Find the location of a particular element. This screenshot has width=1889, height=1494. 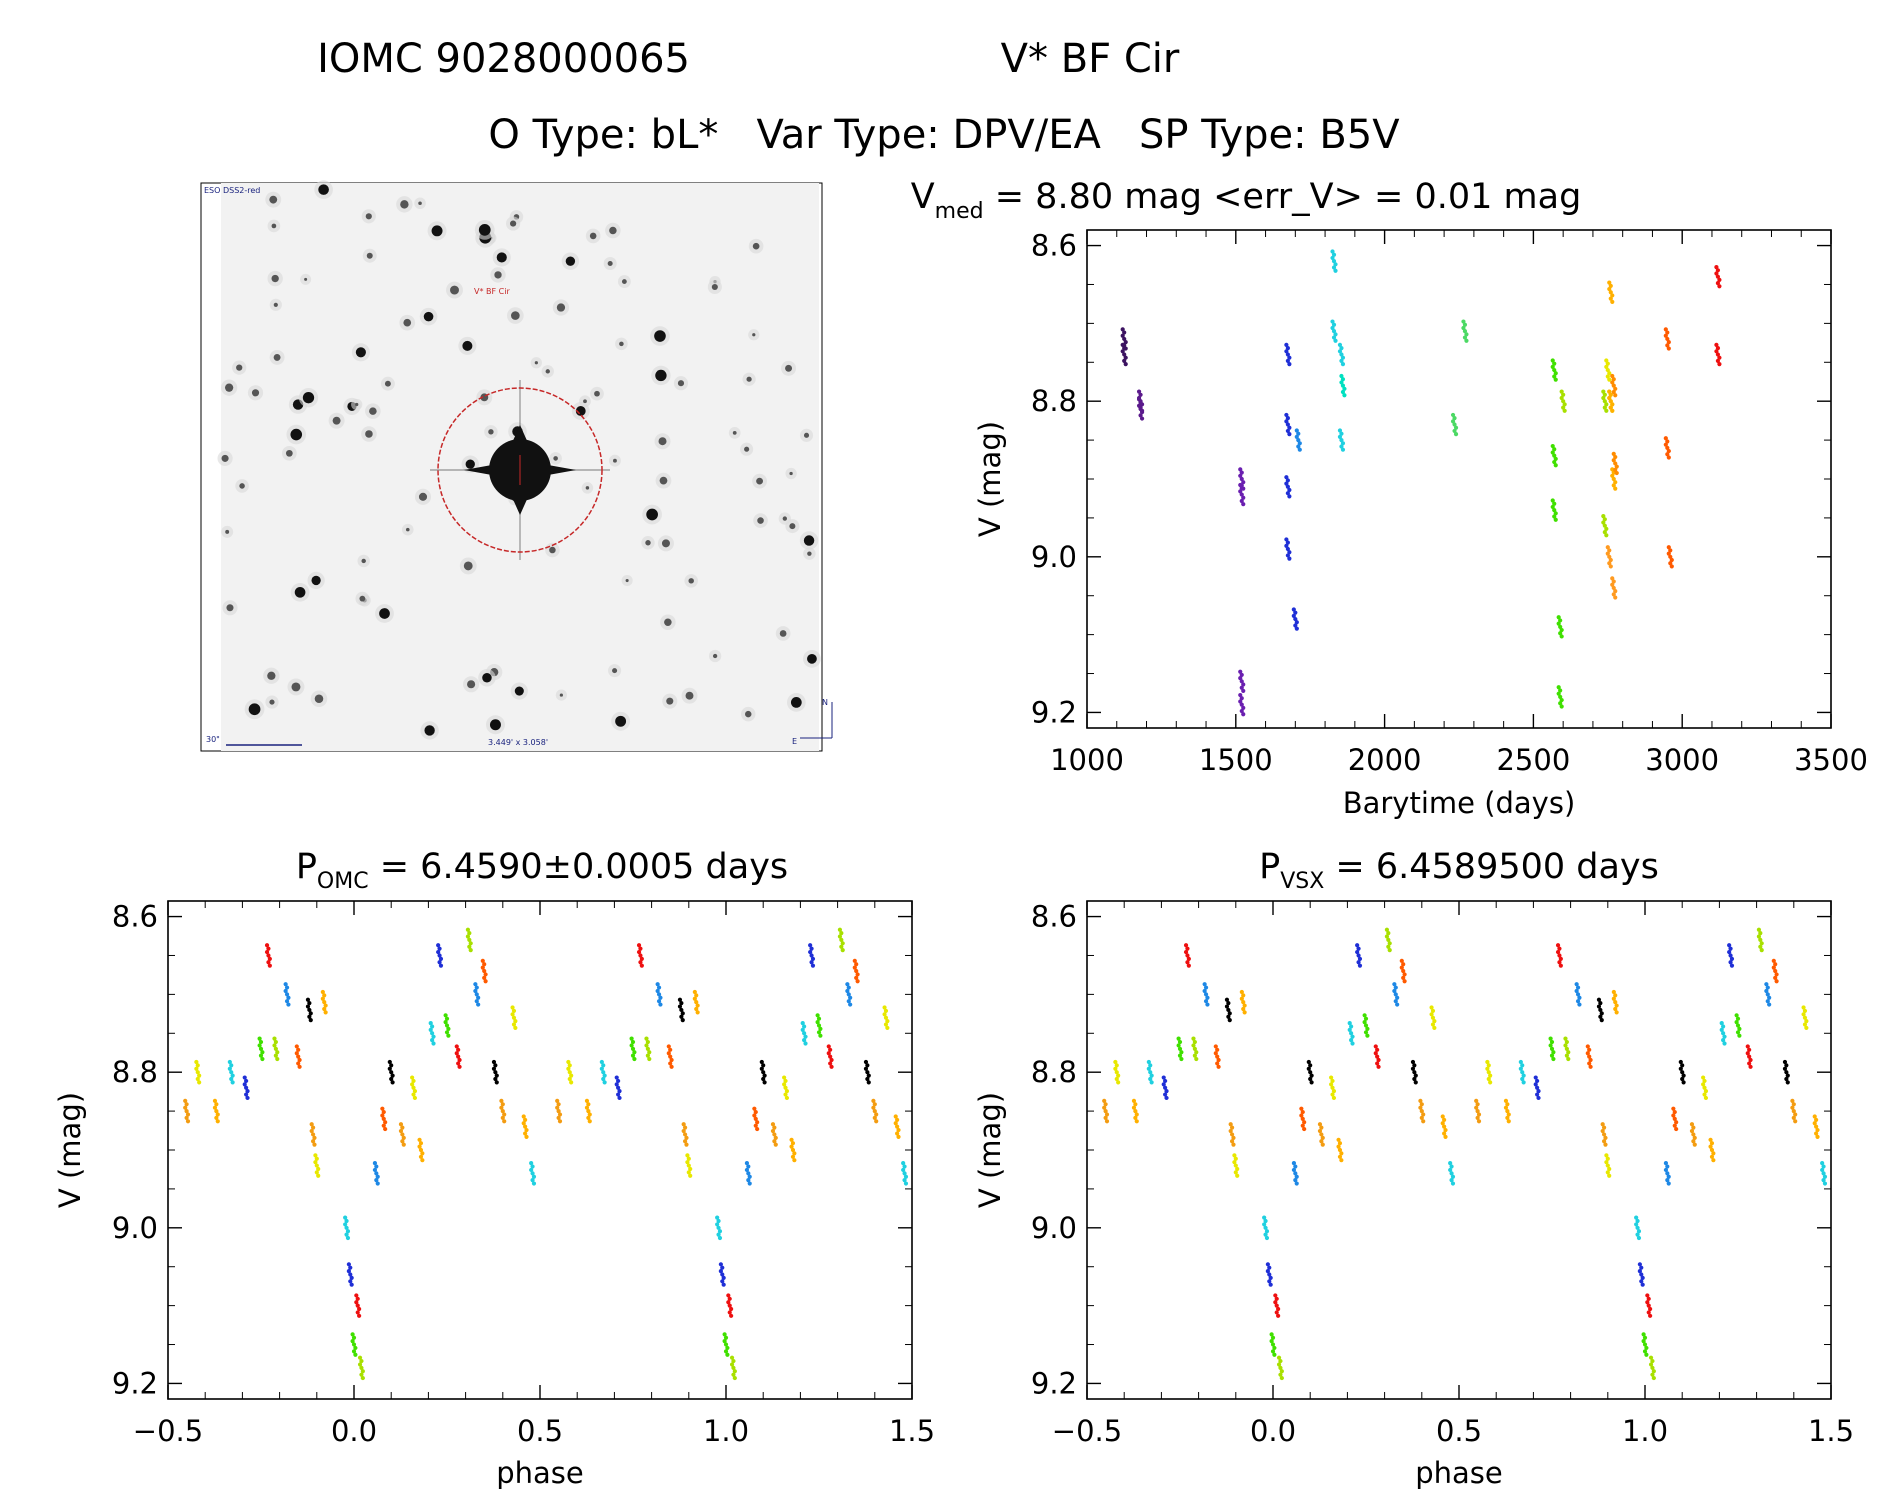

target-label: V* BF Cir is located at coordinates (492, 291).